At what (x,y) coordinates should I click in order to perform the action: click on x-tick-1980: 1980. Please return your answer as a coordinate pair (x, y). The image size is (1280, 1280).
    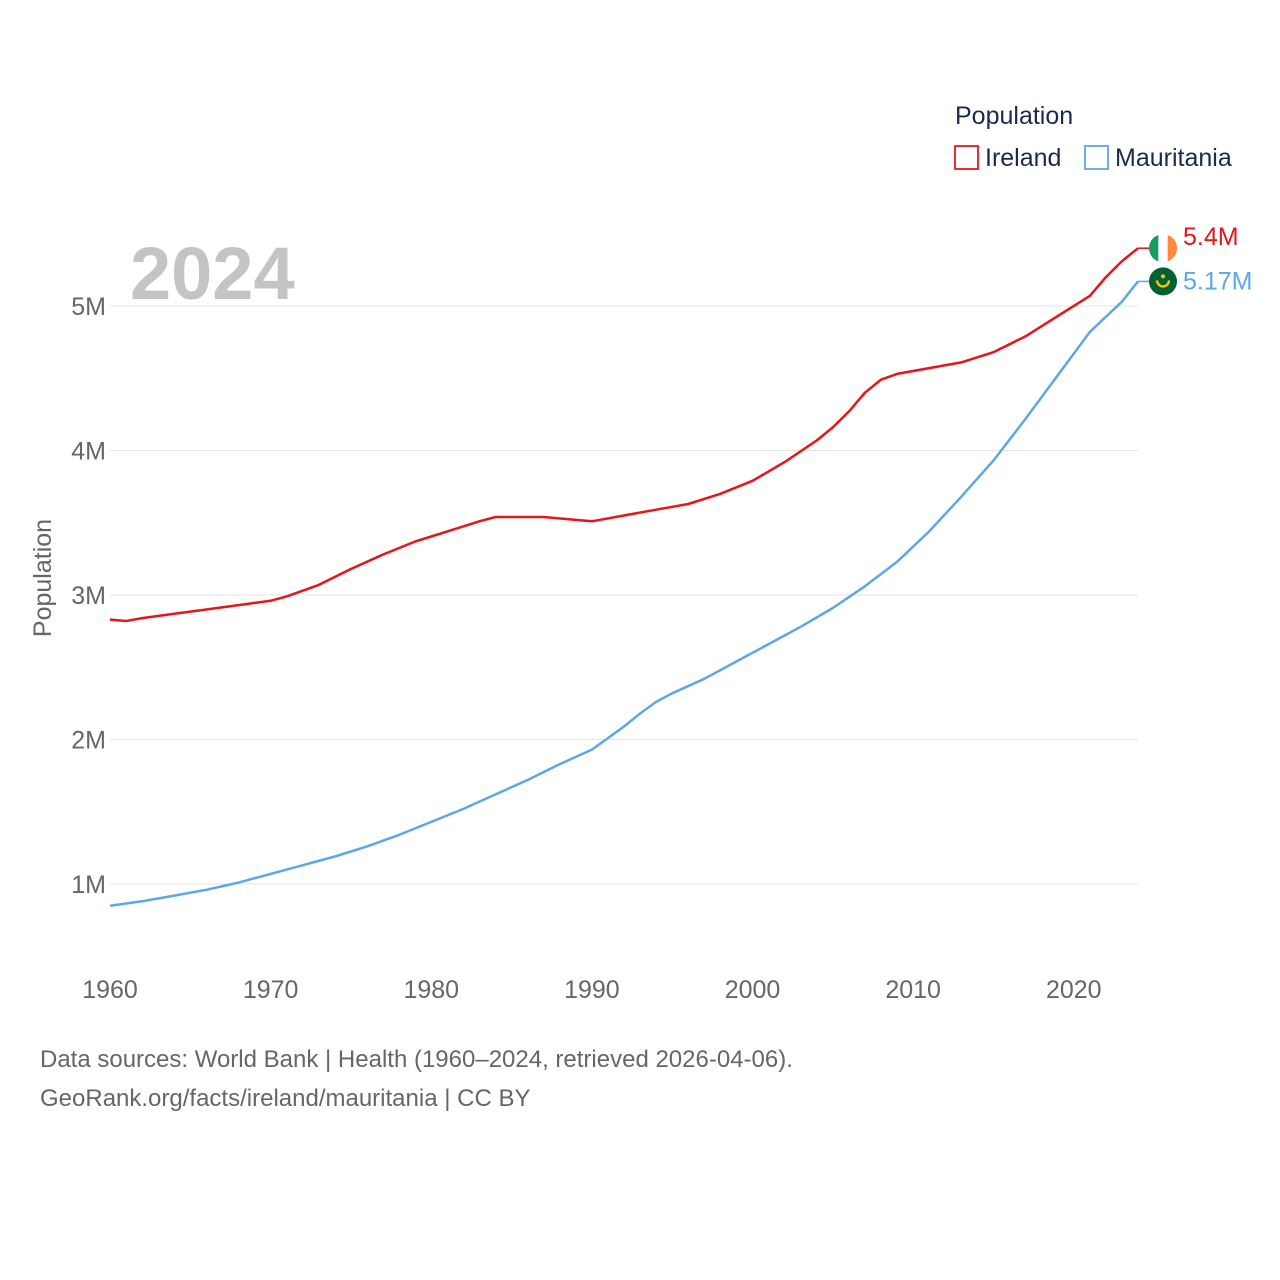
    Looking at the image, I should click on (431, 990).